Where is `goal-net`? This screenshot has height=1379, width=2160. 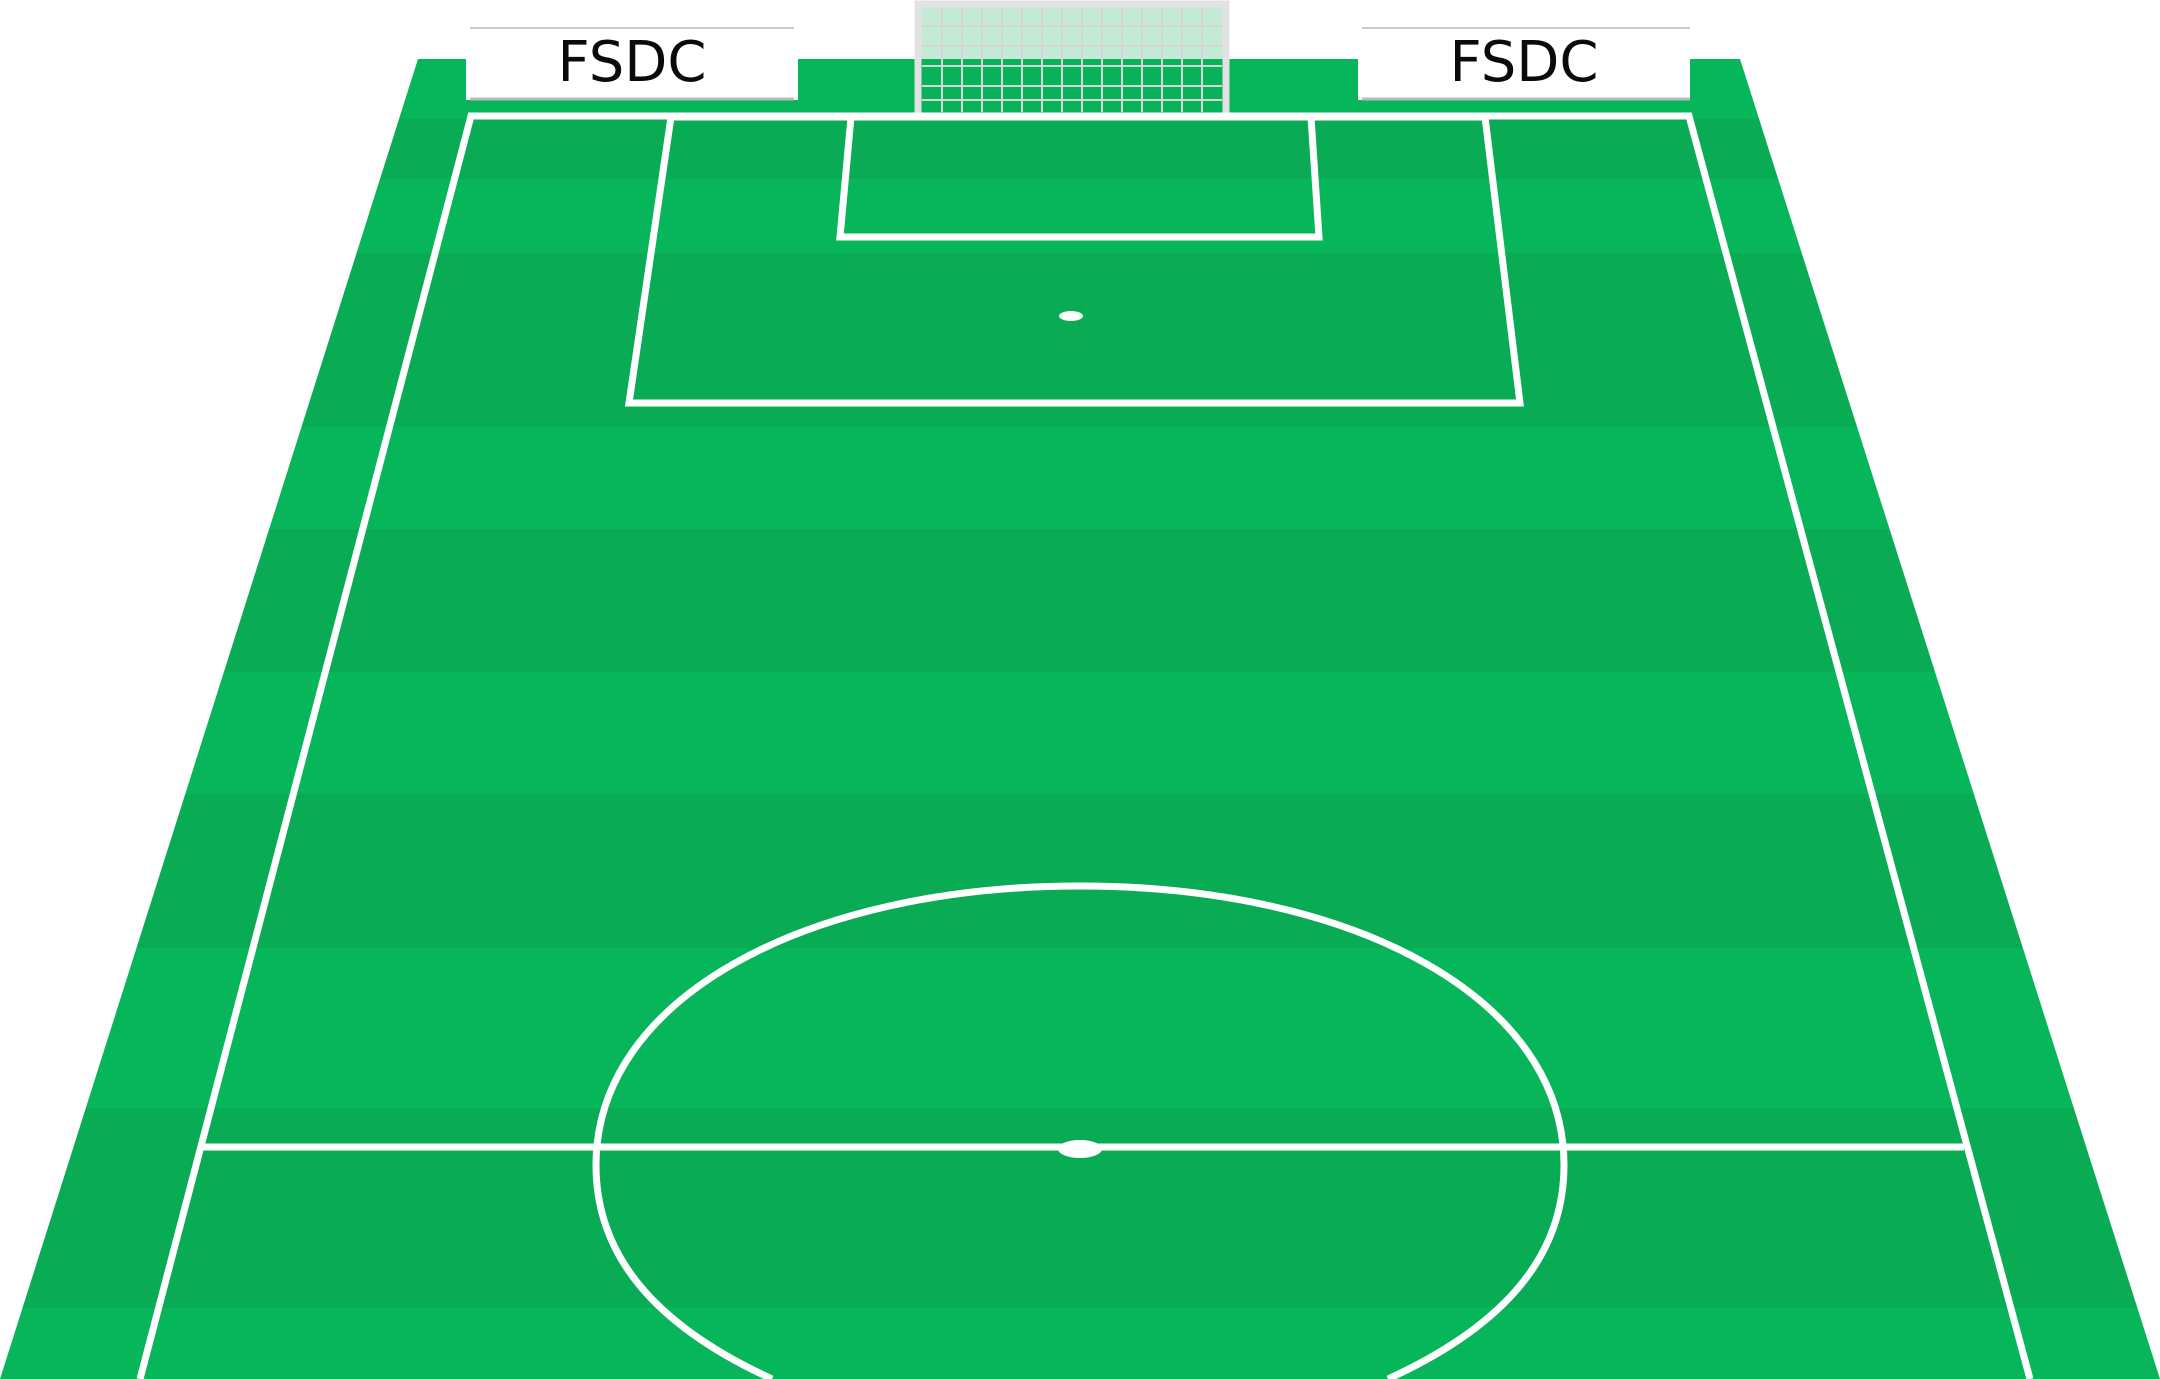
goal-net is located at coordinates (1072, 58).